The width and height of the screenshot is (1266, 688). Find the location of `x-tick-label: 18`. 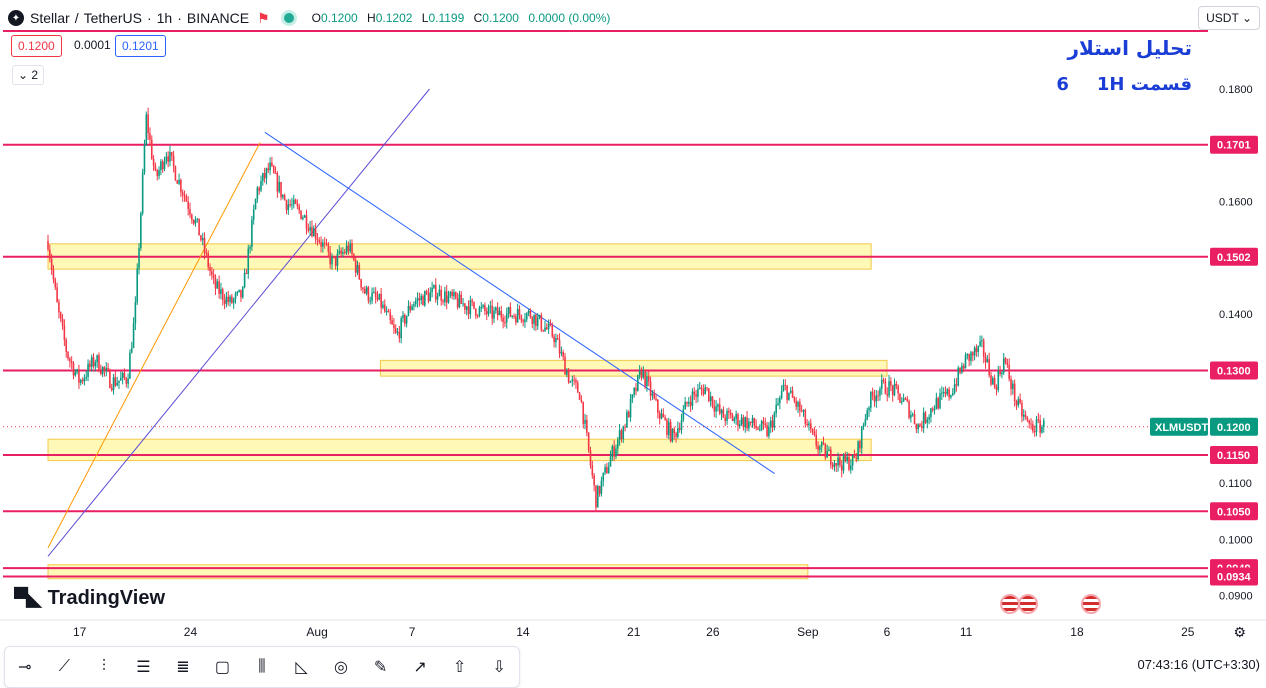

x-tick-label: 18 is located at coordinates (1077, 632).